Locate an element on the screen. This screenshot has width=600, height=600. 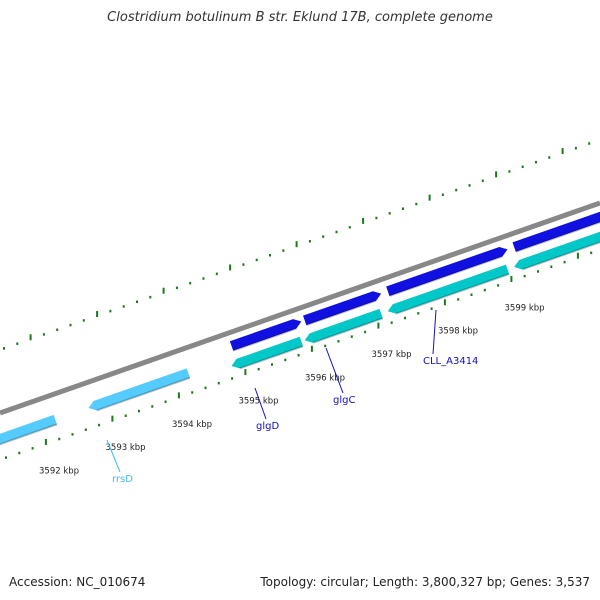
rrsd-arrow is located at coordinates (139, 390).